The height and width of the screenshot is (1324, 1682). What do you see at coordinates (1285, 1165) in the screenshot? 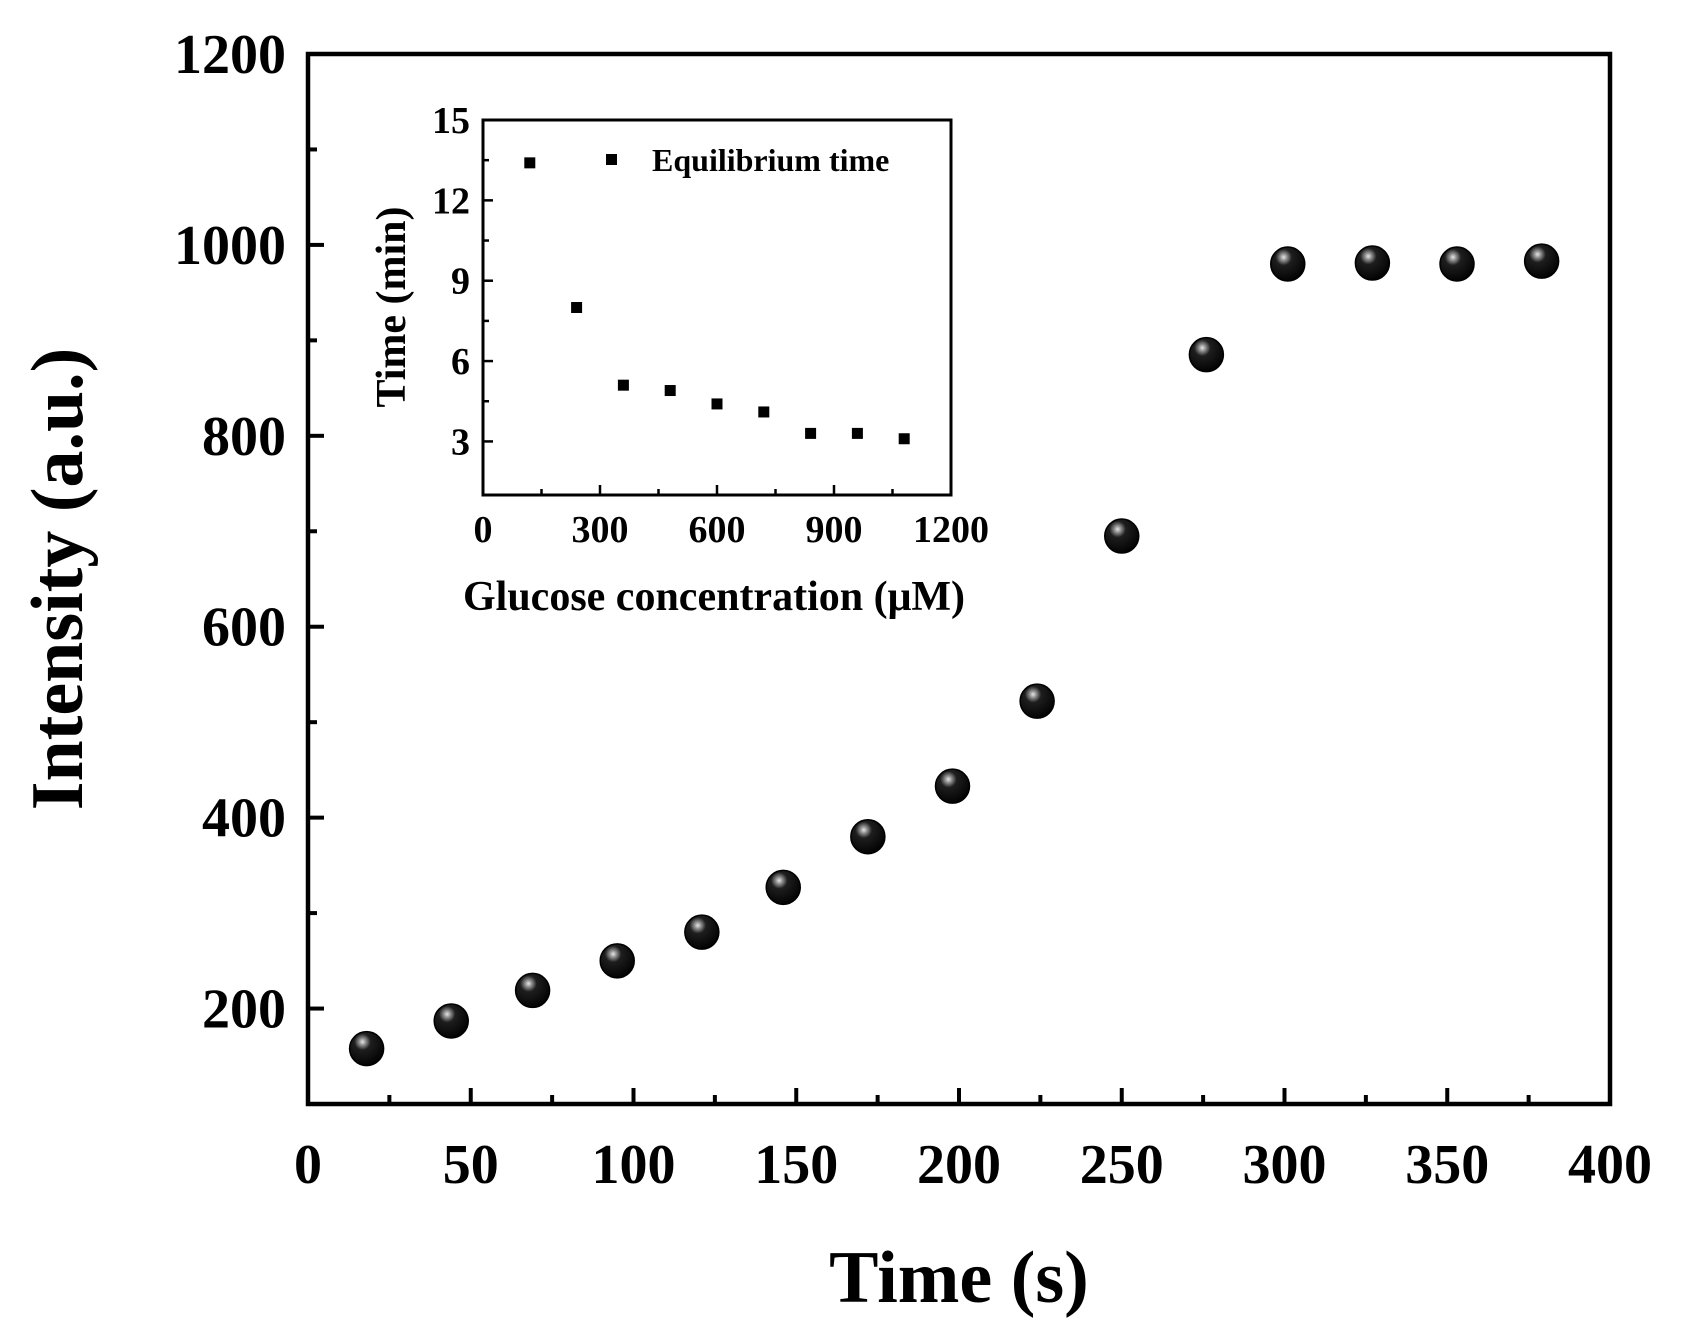
I see `x-tick-label: 300` at bounding box center [1285, 1165].